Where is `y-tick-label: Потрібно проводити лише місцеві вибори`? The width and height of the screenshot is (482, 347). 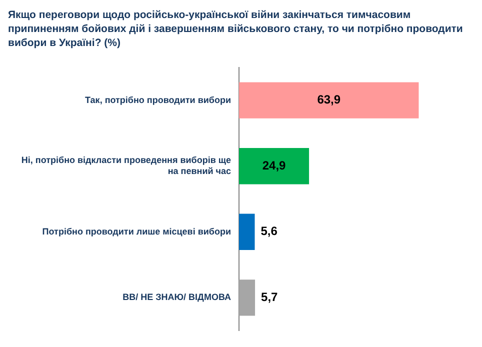 y-tick-label: Потрібно проводити лише місцеві вибори is located at coordinates (136, 231).